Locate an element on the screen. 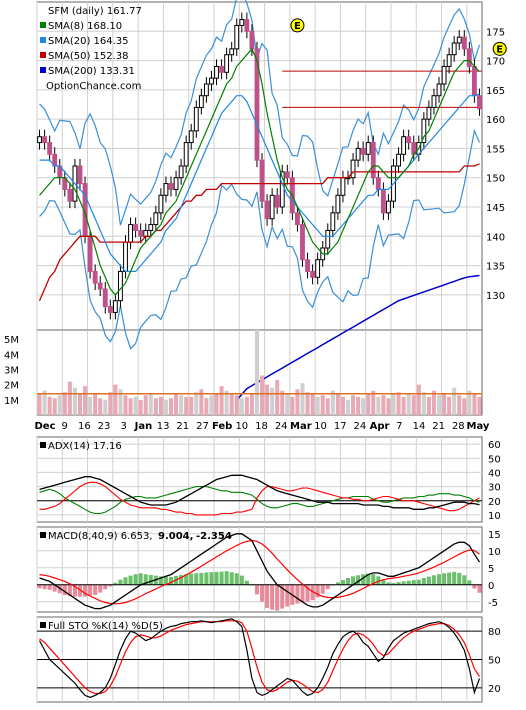 This screenshot has width=526, height=710. date-tick-label: 17 is located at coordinates (340, 426).